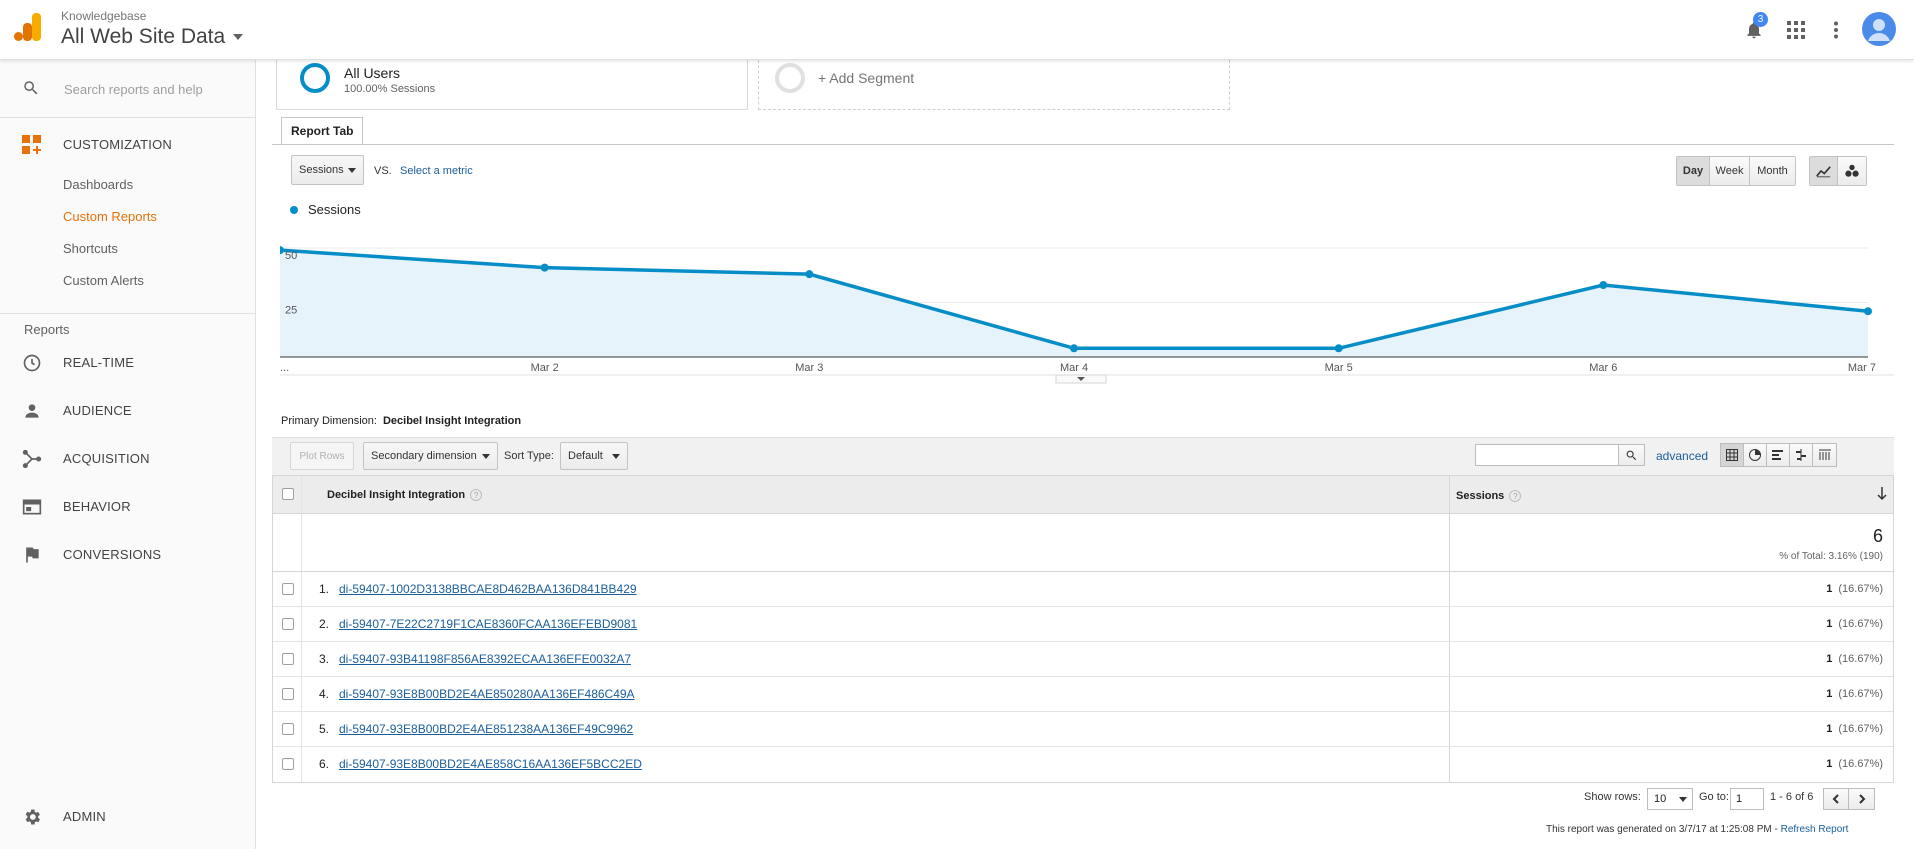  I want to click on apps-button, so click(1796, 30).